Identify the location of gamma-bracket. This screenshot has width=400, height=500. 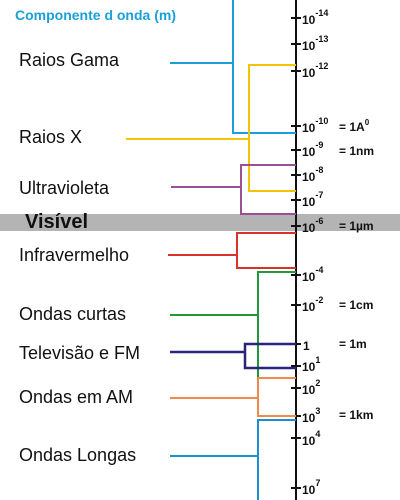
(264, 67).